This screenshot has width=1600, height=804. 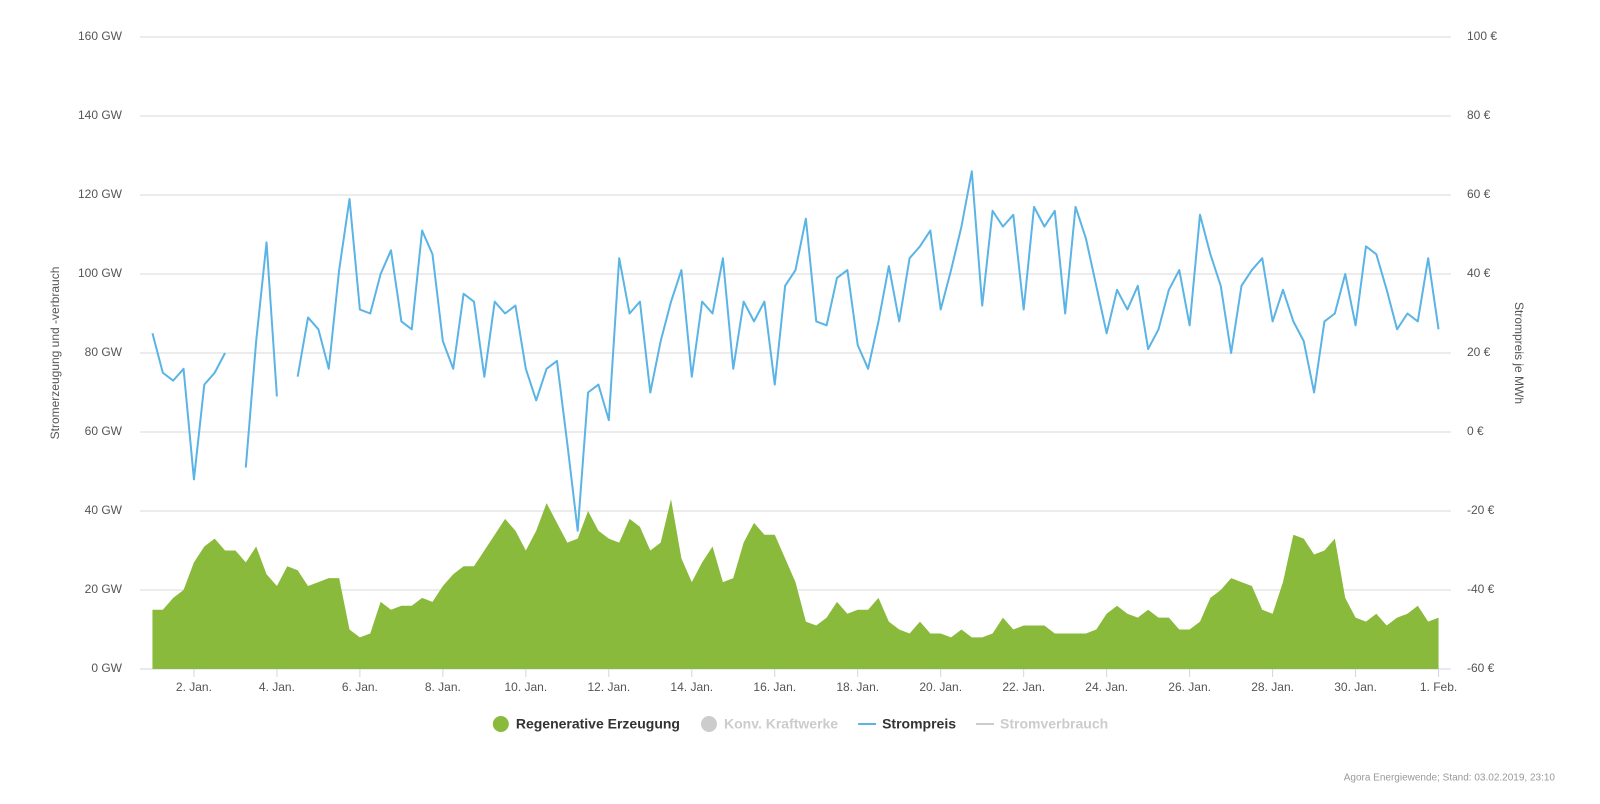 What do you see at coordinates (857, 687) in the screenshot?
I see `x-tick-label: 18. Jan.` at bounding box center [857, 687].